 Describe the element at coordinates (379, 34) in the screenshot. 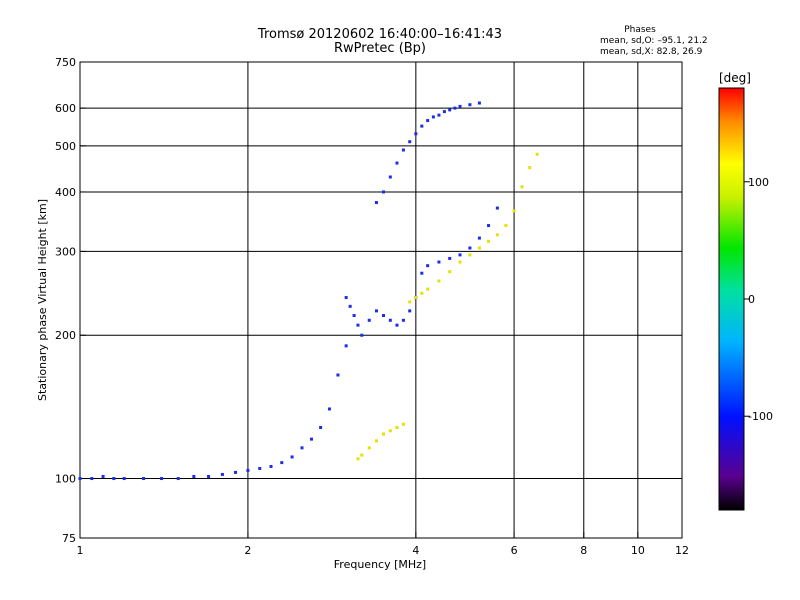

I see `chart-title: Tromsø 20120602 16:40:00–16:41:43` at that location.